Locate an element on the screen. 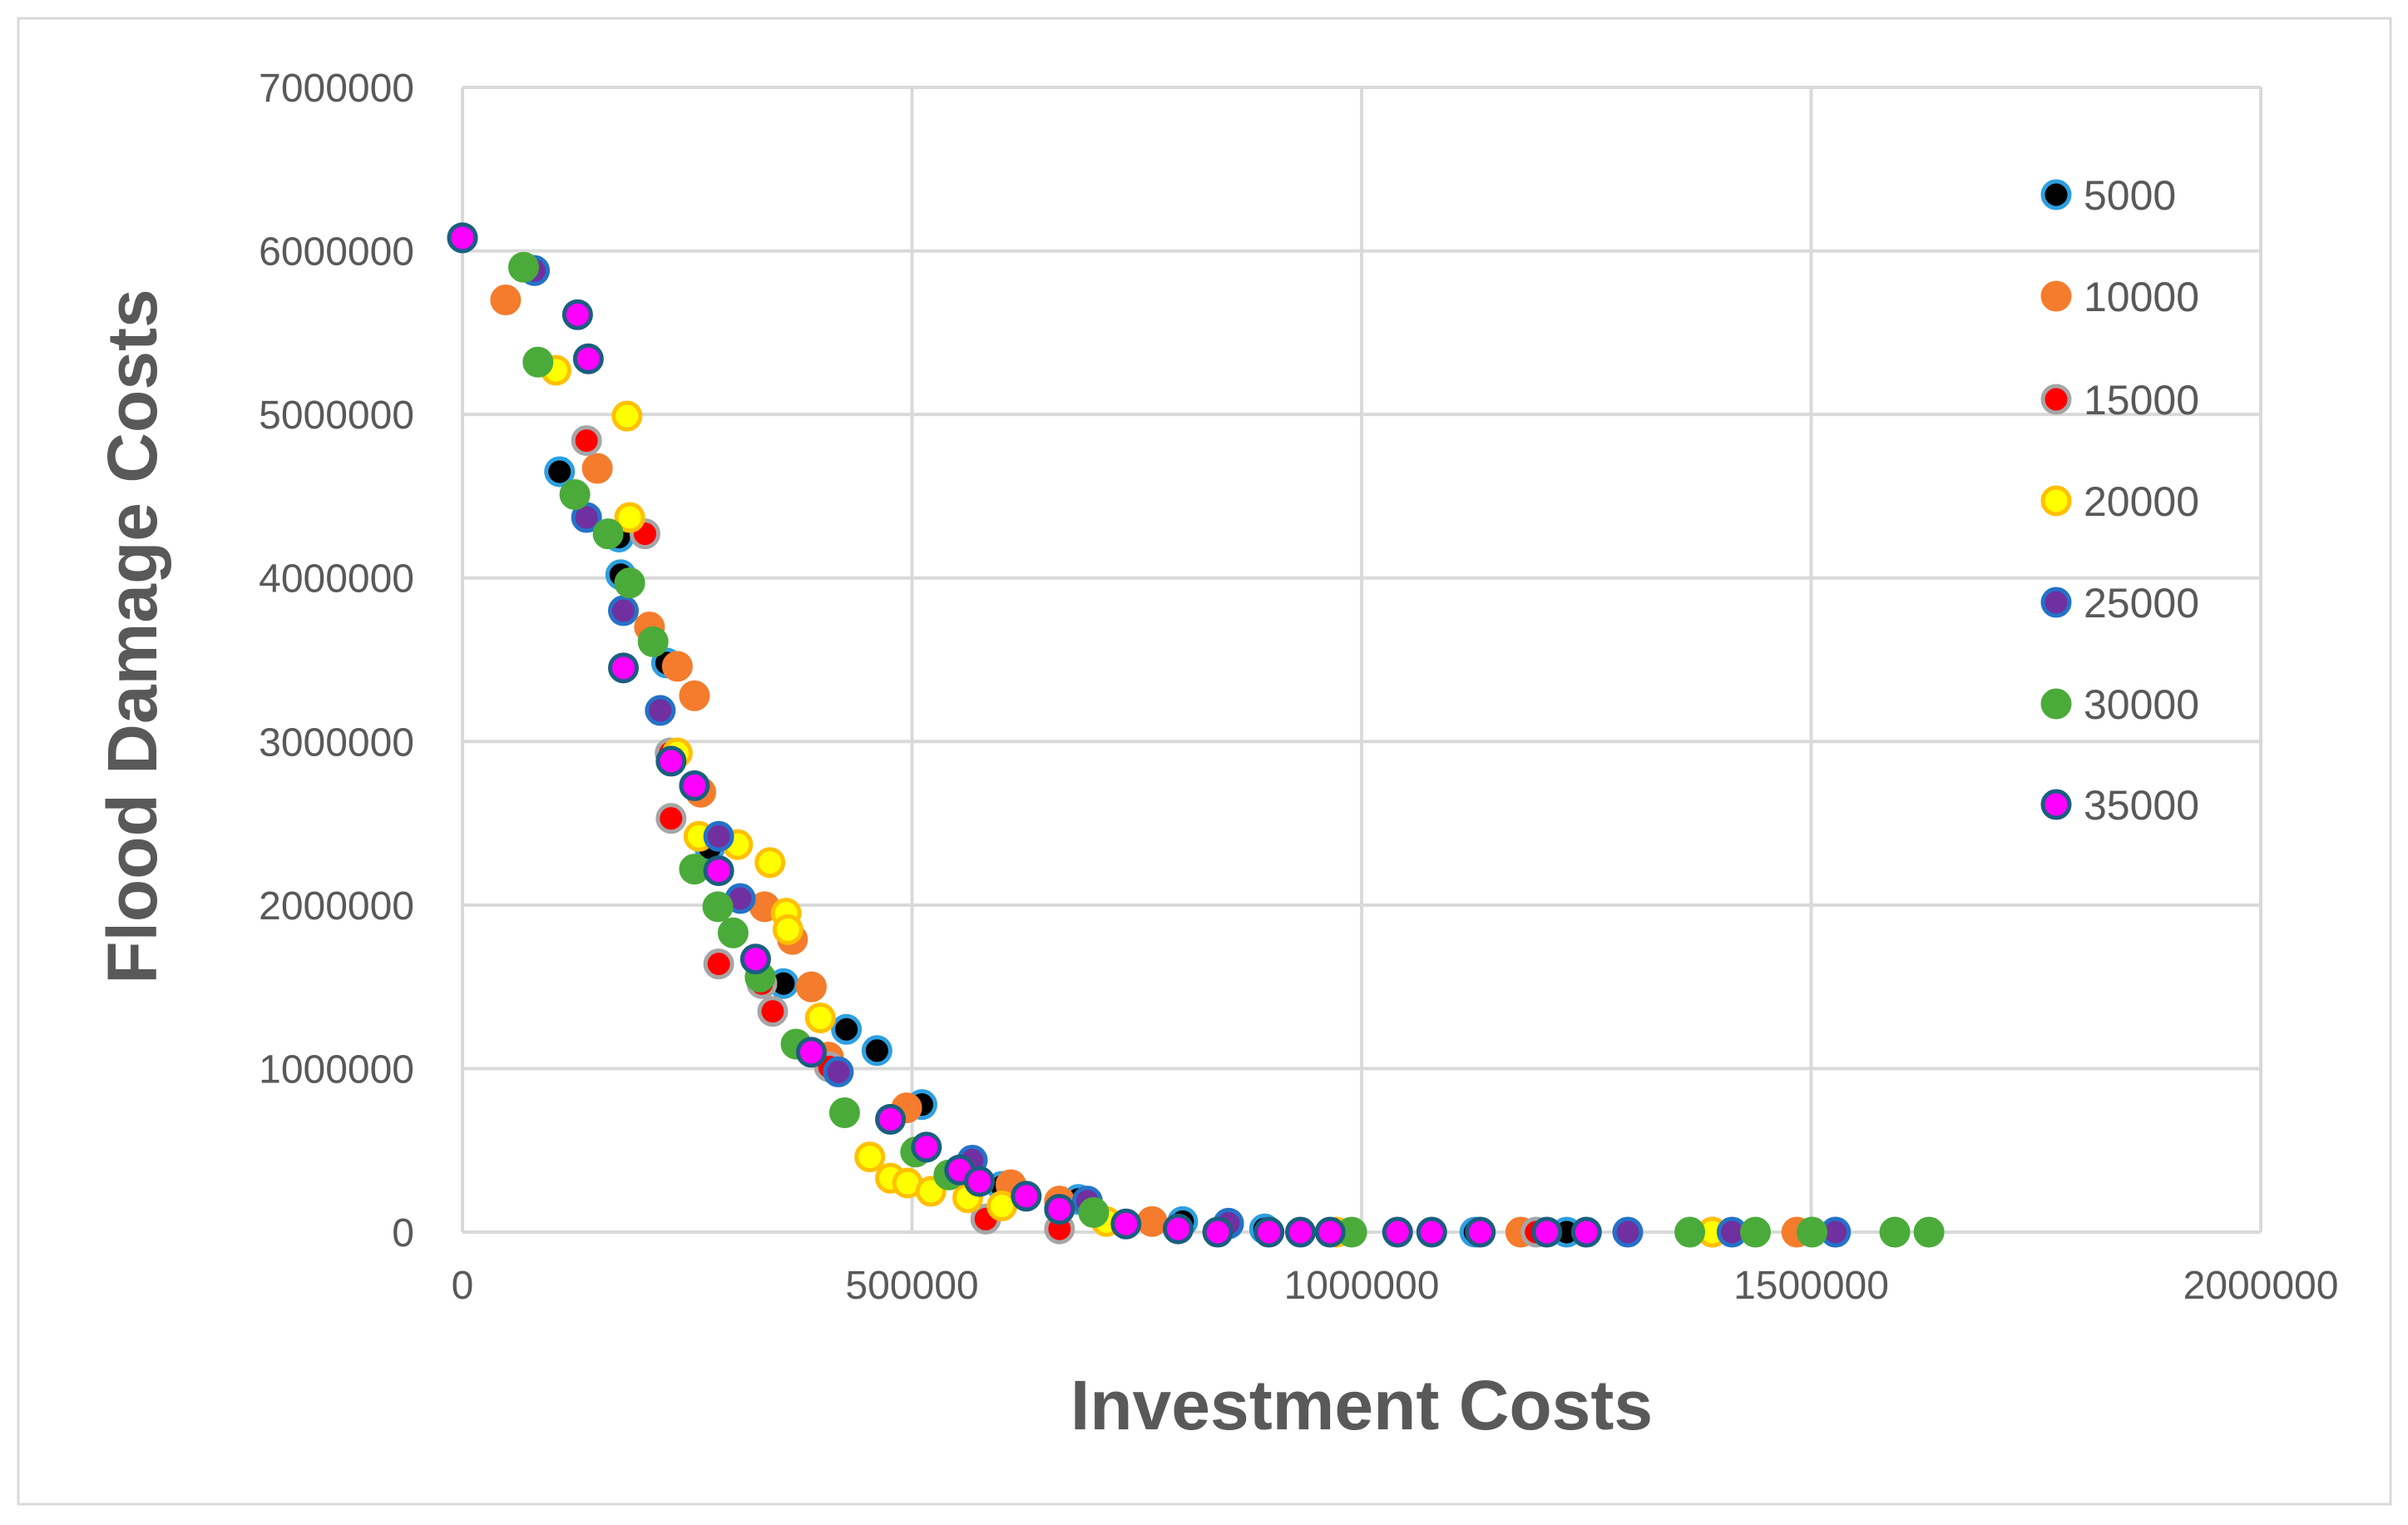  legend-label: 20000 is located at coordinates (2141, 501).